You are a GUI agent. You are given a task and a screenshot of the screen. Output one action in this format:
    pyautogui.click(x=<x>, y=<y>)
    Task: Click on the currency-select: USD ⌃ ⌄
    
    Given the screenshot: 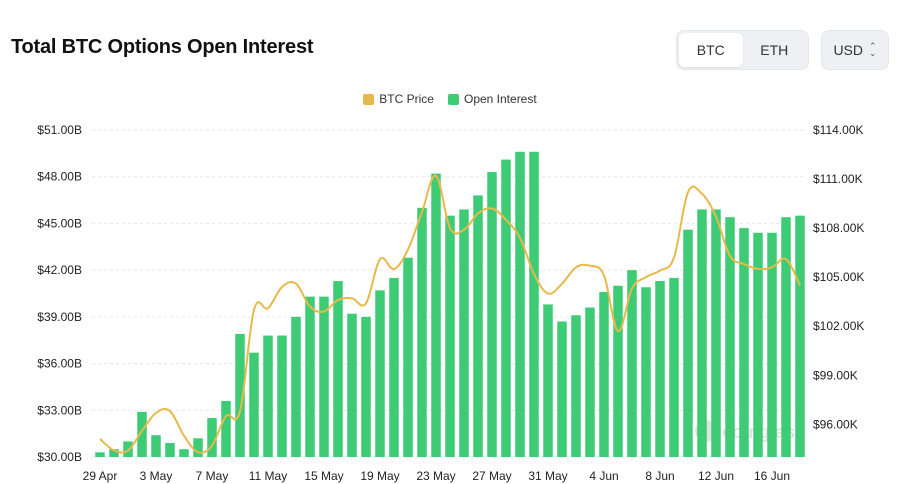 What is the action you would take?
    pyautogui.click(x=855, y=50)
    